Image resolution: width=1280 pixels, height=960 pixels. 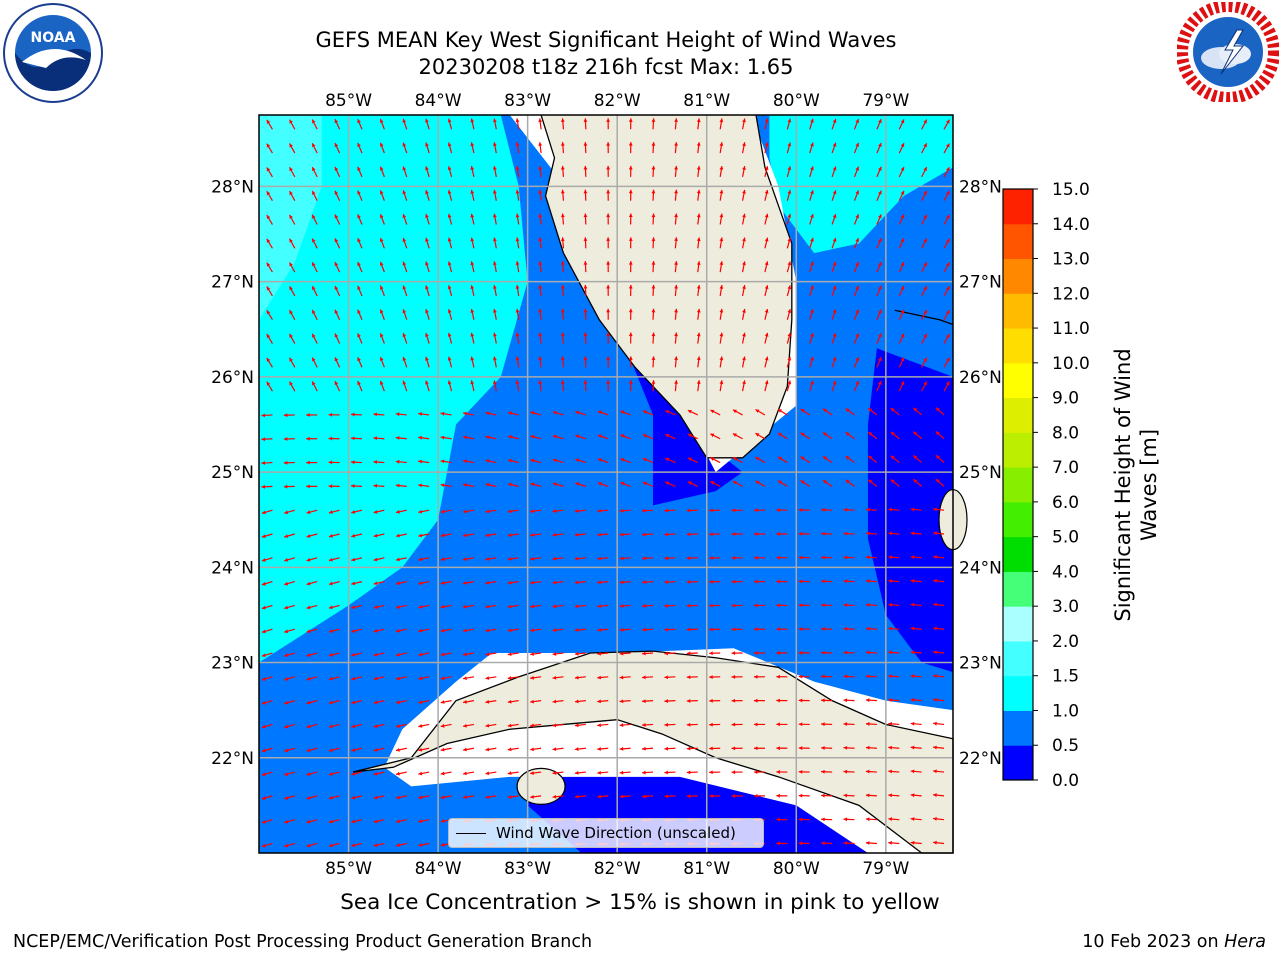 I want to click on lat-label-right-1: 27°N, so click(x=980, y=283).